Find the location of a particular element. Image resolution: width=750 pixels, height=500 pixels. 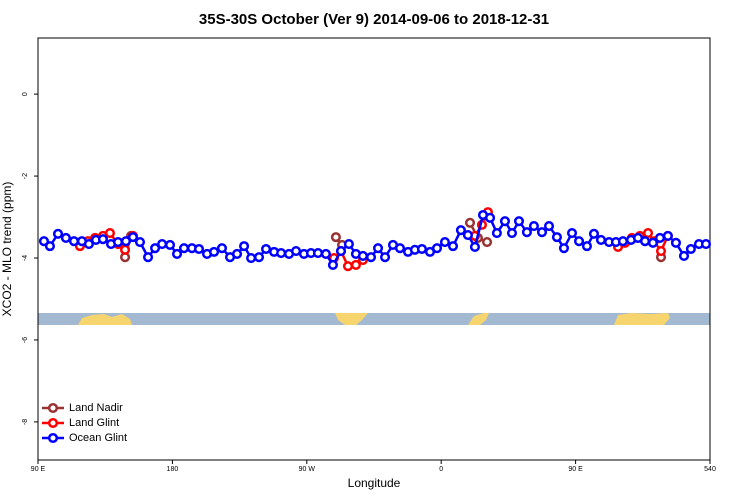

x-tick-label: 90 E is located at coordinates (575, 469).